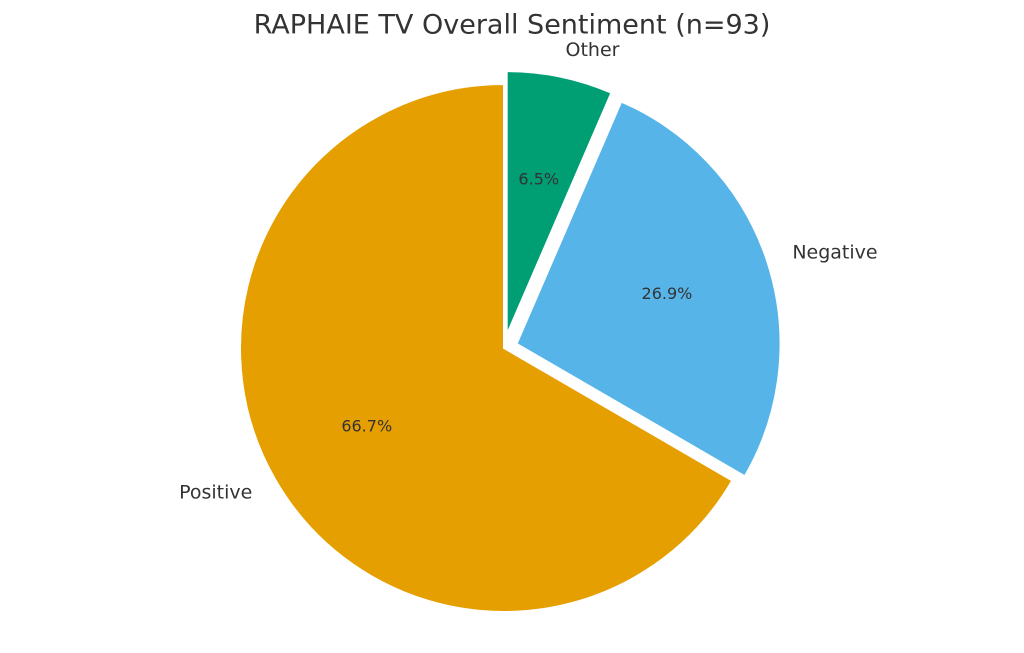  Describe the element at coordinates (667, 293) in the screenshot. I see `value-label: 26.9%` at that location.